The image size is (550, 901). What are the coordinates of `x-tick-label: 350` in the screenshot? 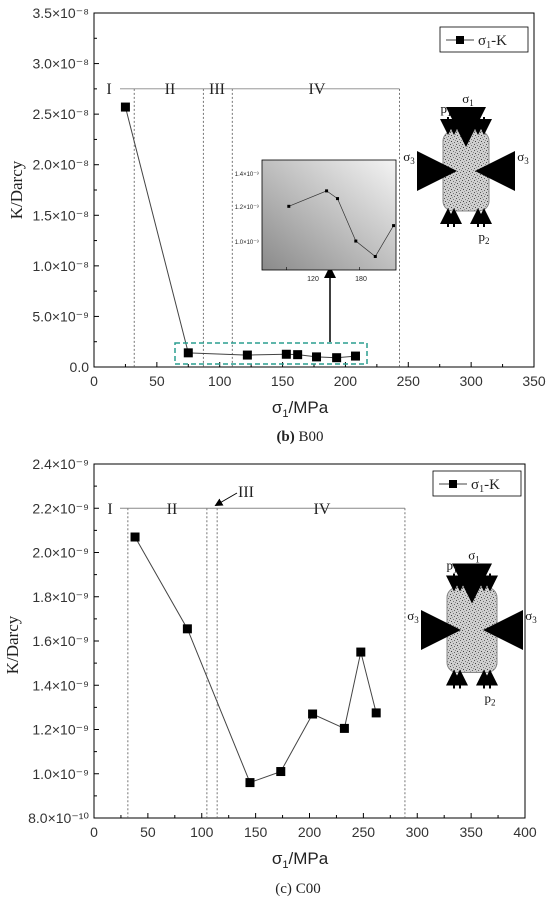 It's located at (534, 381).